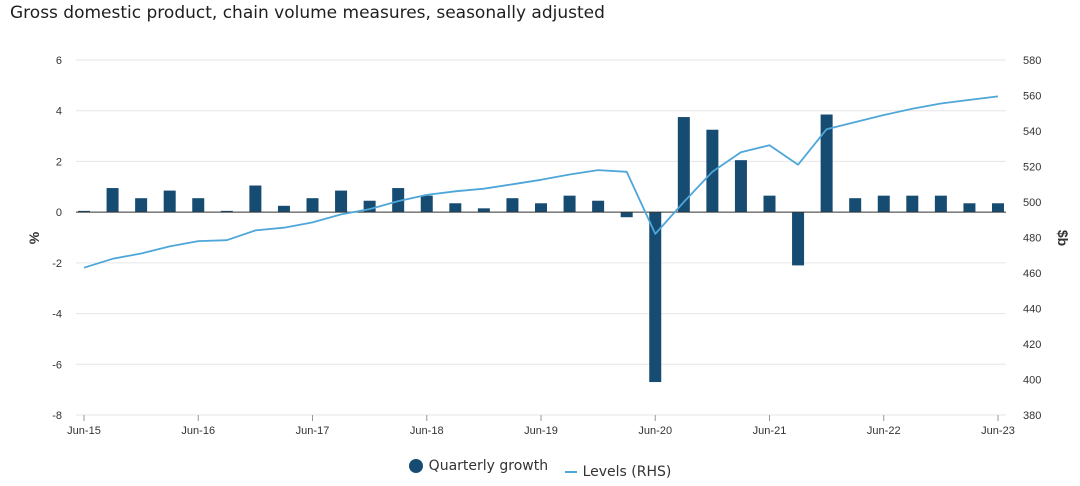 Image resolution: width=1080 pixels, height=486 pixels. Describe the element at coordinates (1032, 381) in the screenshot. I see `right-tick-label: 400` at that location.